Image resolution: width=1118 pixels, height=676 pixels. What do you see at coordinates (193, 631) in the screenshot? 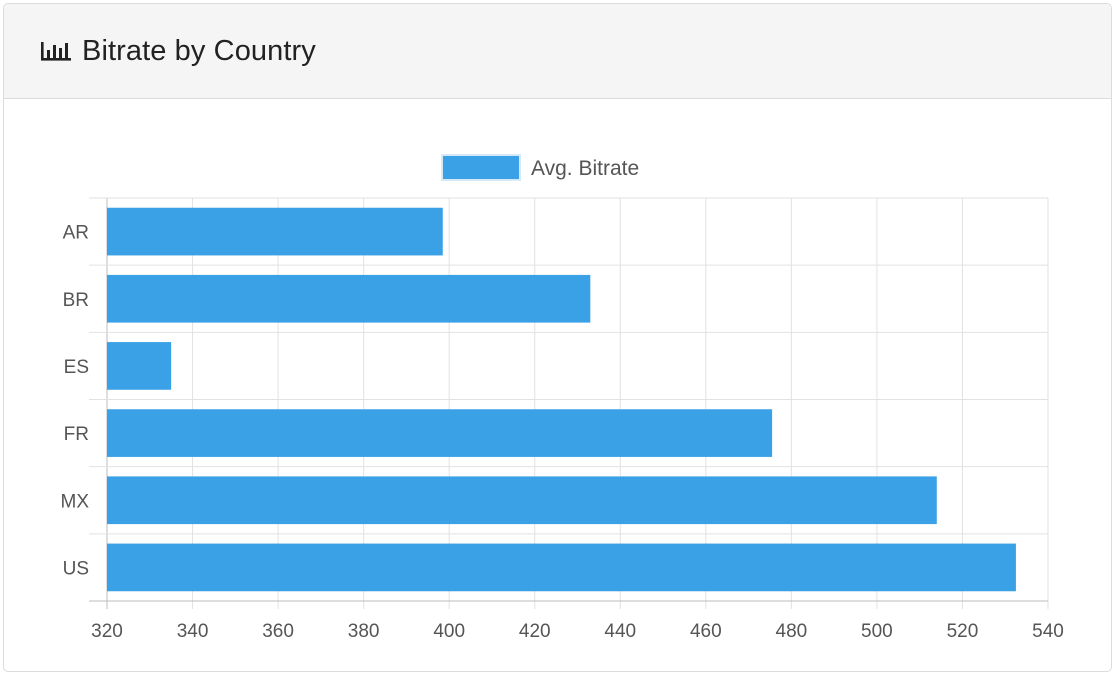
I see `x-tick-label: 340` at bounding box center [193, 631].